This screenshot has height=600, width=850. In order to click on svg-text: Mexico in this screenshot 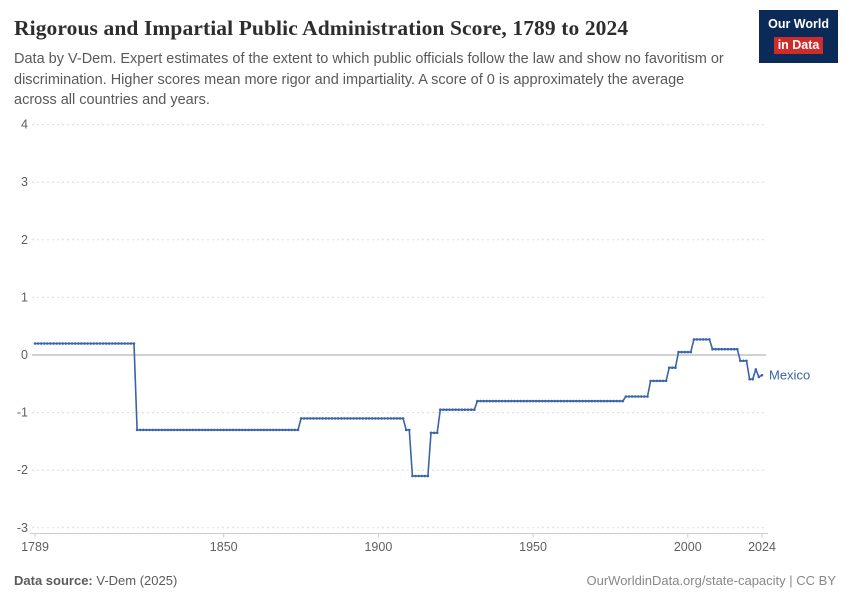, I will do `click(789, 375)`.